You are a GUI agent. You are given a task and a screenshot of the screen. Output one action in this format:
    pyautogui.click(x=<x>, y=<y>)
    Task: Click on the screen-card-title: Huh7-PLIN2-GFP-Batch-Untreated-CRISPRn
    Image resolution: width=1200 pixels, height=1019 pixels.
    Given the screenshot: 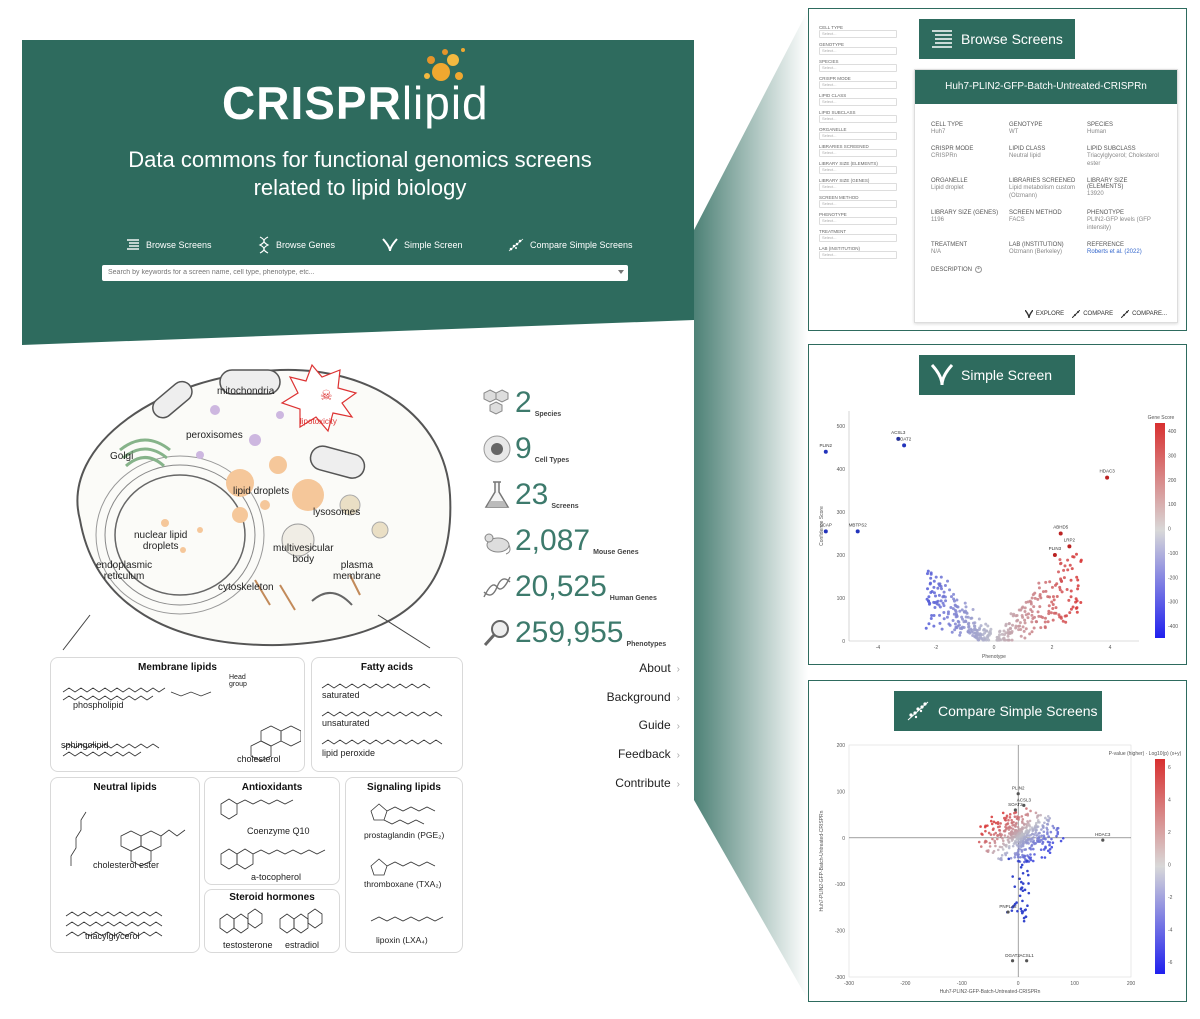 What is the action you would take?
    pyautogui.click(x=1046, y=87)
    